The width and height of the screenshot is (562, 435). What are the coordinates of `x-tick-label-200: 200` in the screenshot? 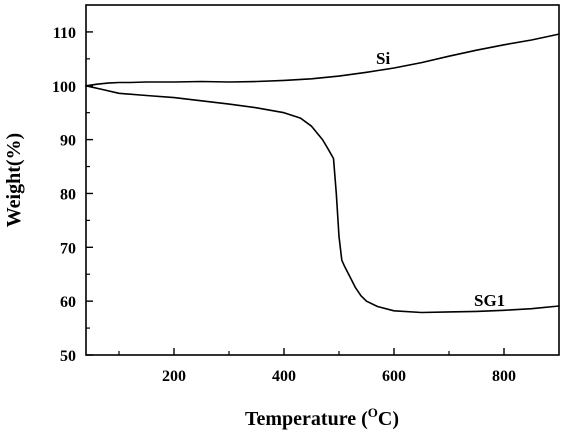 It's located at (174, 376).